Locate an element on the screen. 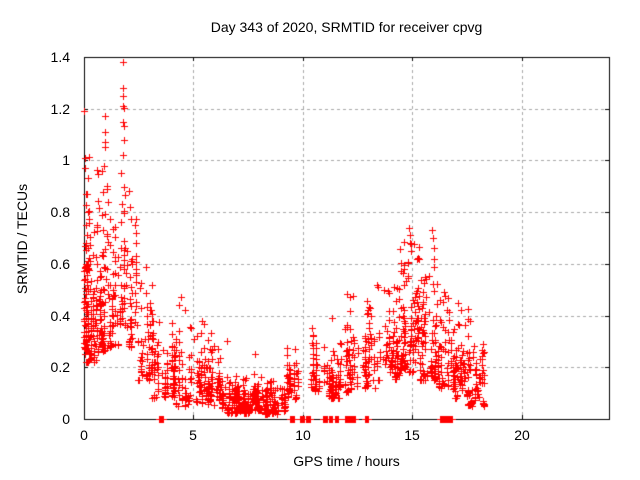  y-tick-label: 0.8 is located at coordinates (60, 212).